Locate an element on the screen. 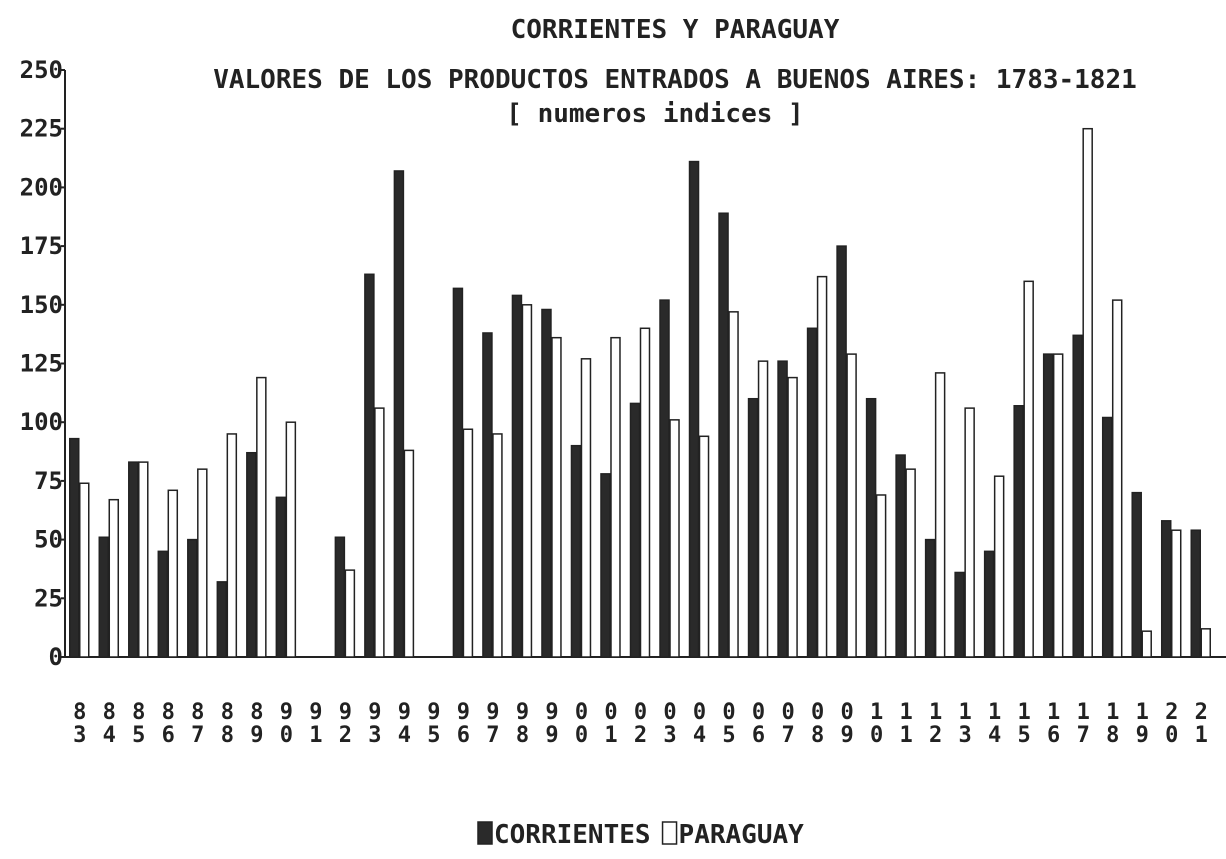 This screenshot has height=859, width=1226. x-tick-label: 21 is located at coordinates (1201, 723).